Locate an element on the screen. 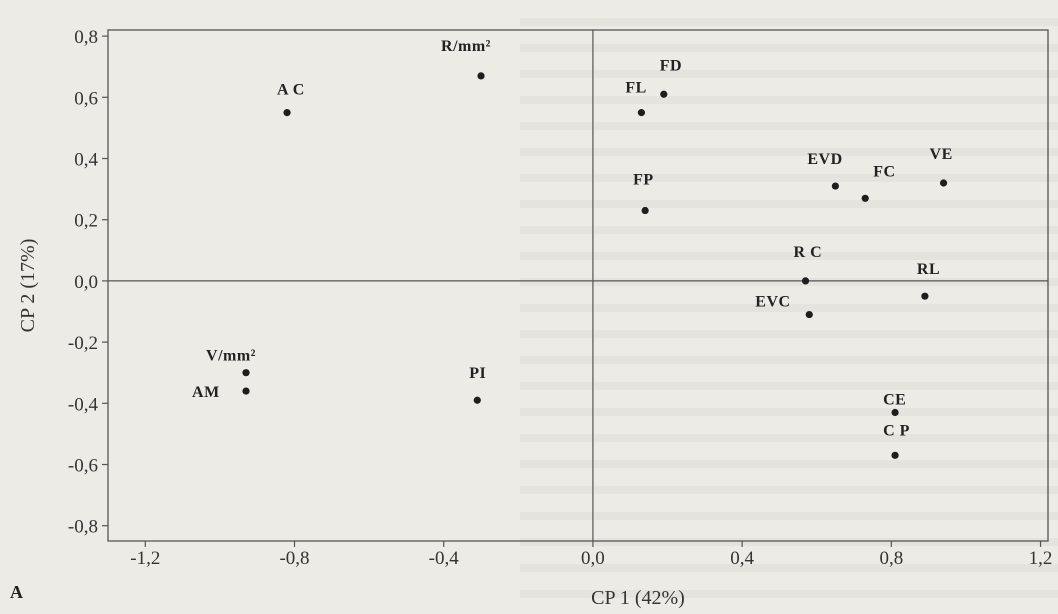 This screenshot has width=1058, height=614. point-r-c is located at coordinates (805, 281).